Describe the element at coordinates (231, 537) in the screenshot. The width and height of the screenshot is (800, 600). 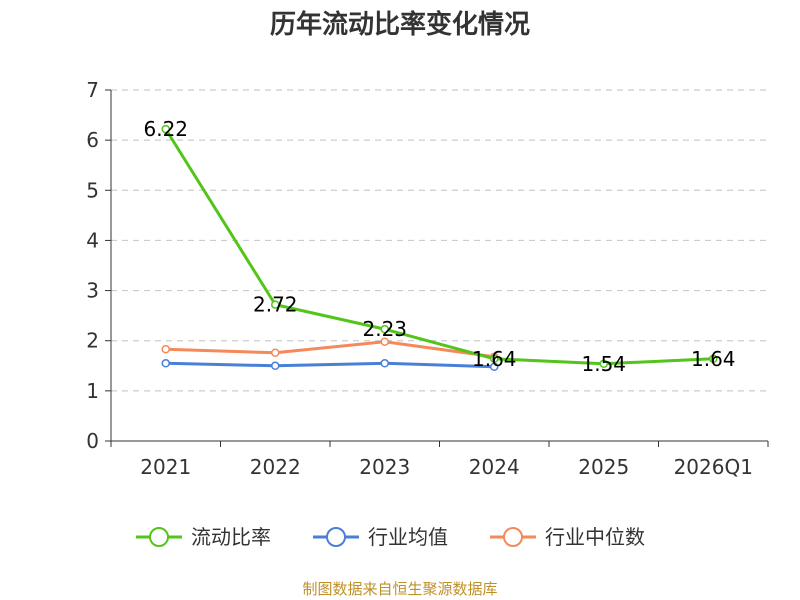
I see `legend-label: 流动比率` at that location.